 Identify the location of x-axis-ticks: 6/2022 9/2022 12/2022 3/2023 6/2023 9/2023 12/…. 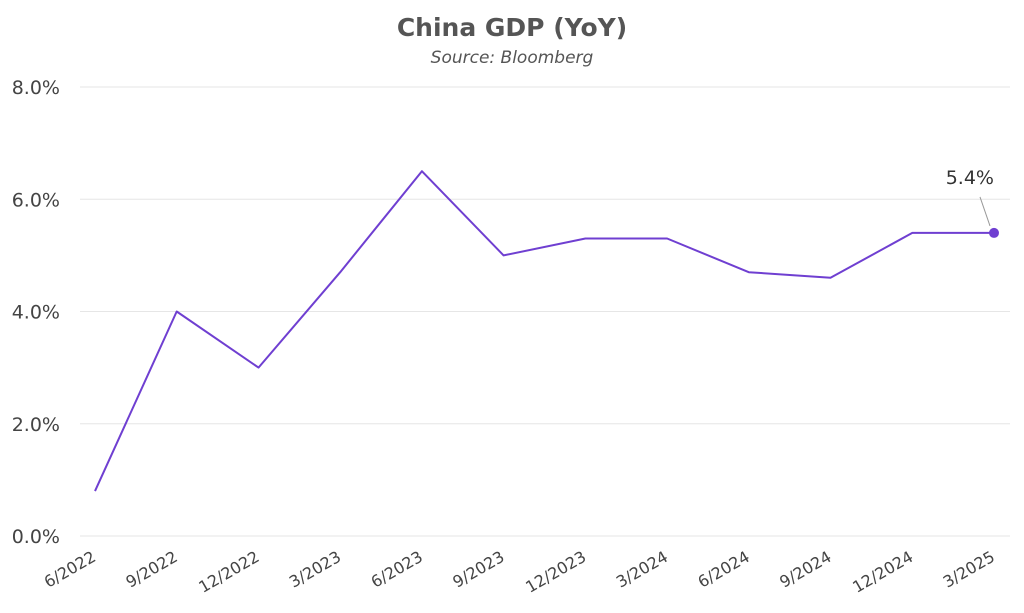
(519, 572).